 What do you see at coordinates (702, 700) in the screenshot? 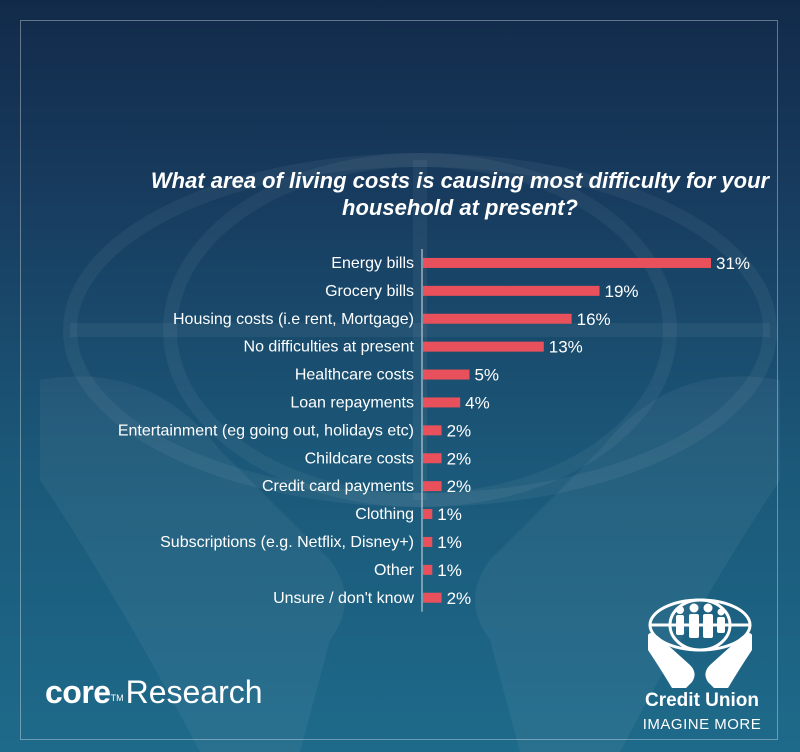
I see `credit-union-name: Credit Union` at bounding box center [702, 700].